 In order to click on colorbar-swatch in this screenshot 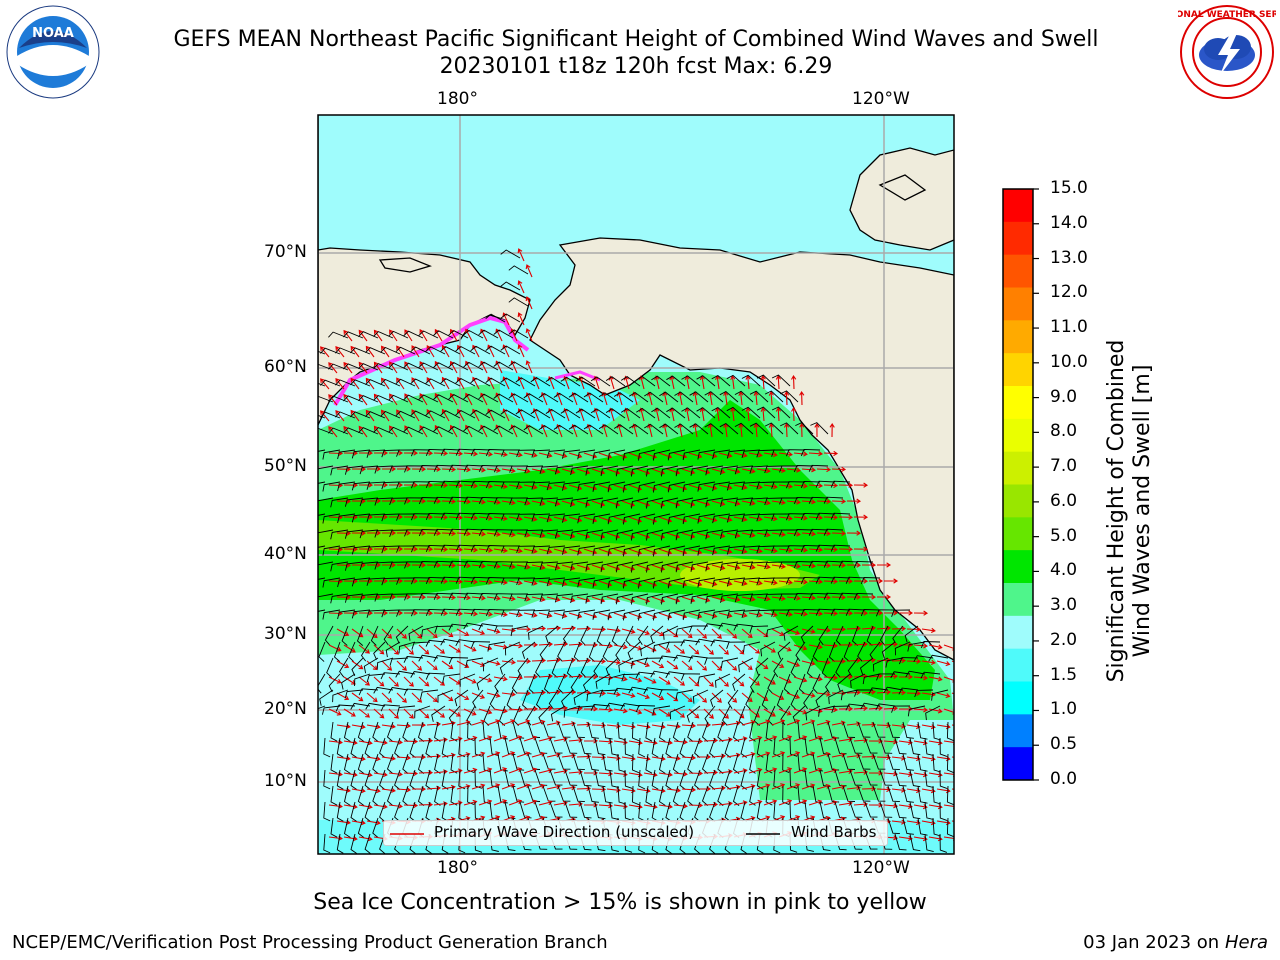, I will do `click(1018, 632)`.